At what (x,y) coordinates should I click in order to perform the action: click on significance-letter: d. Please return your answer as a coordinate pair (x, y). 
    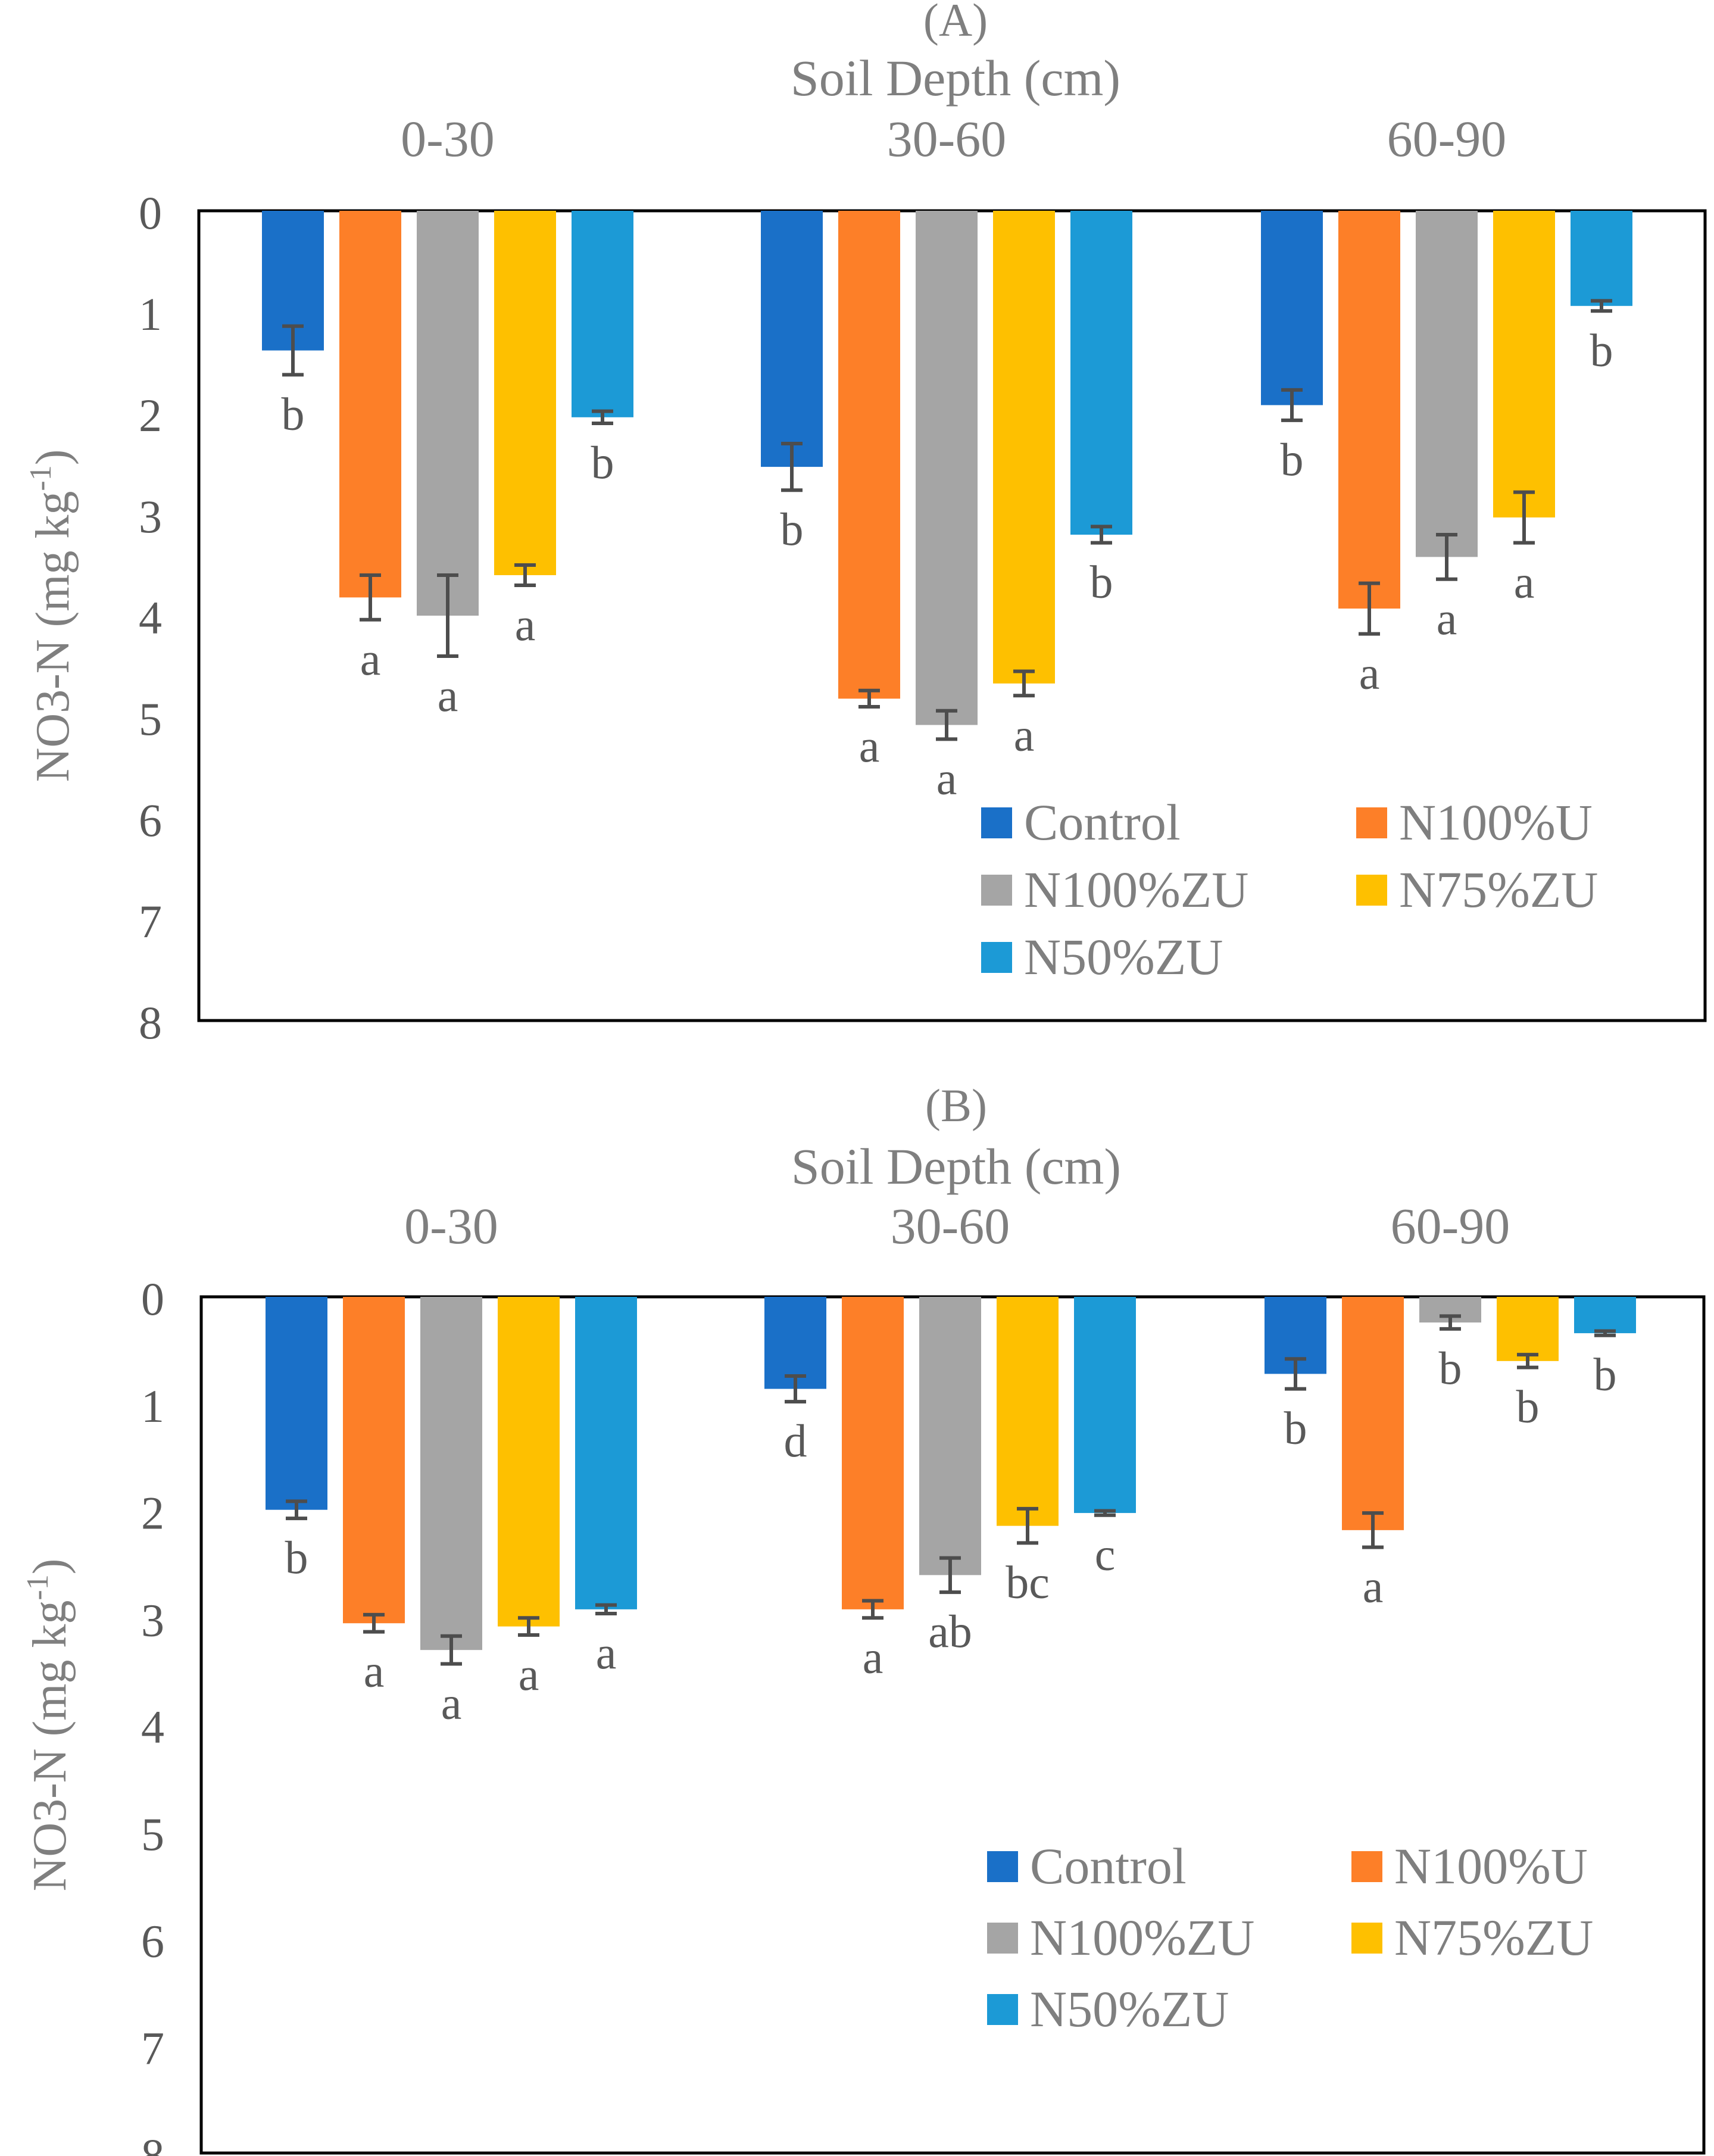
    Looking at the image, I should click on (795, 1441).